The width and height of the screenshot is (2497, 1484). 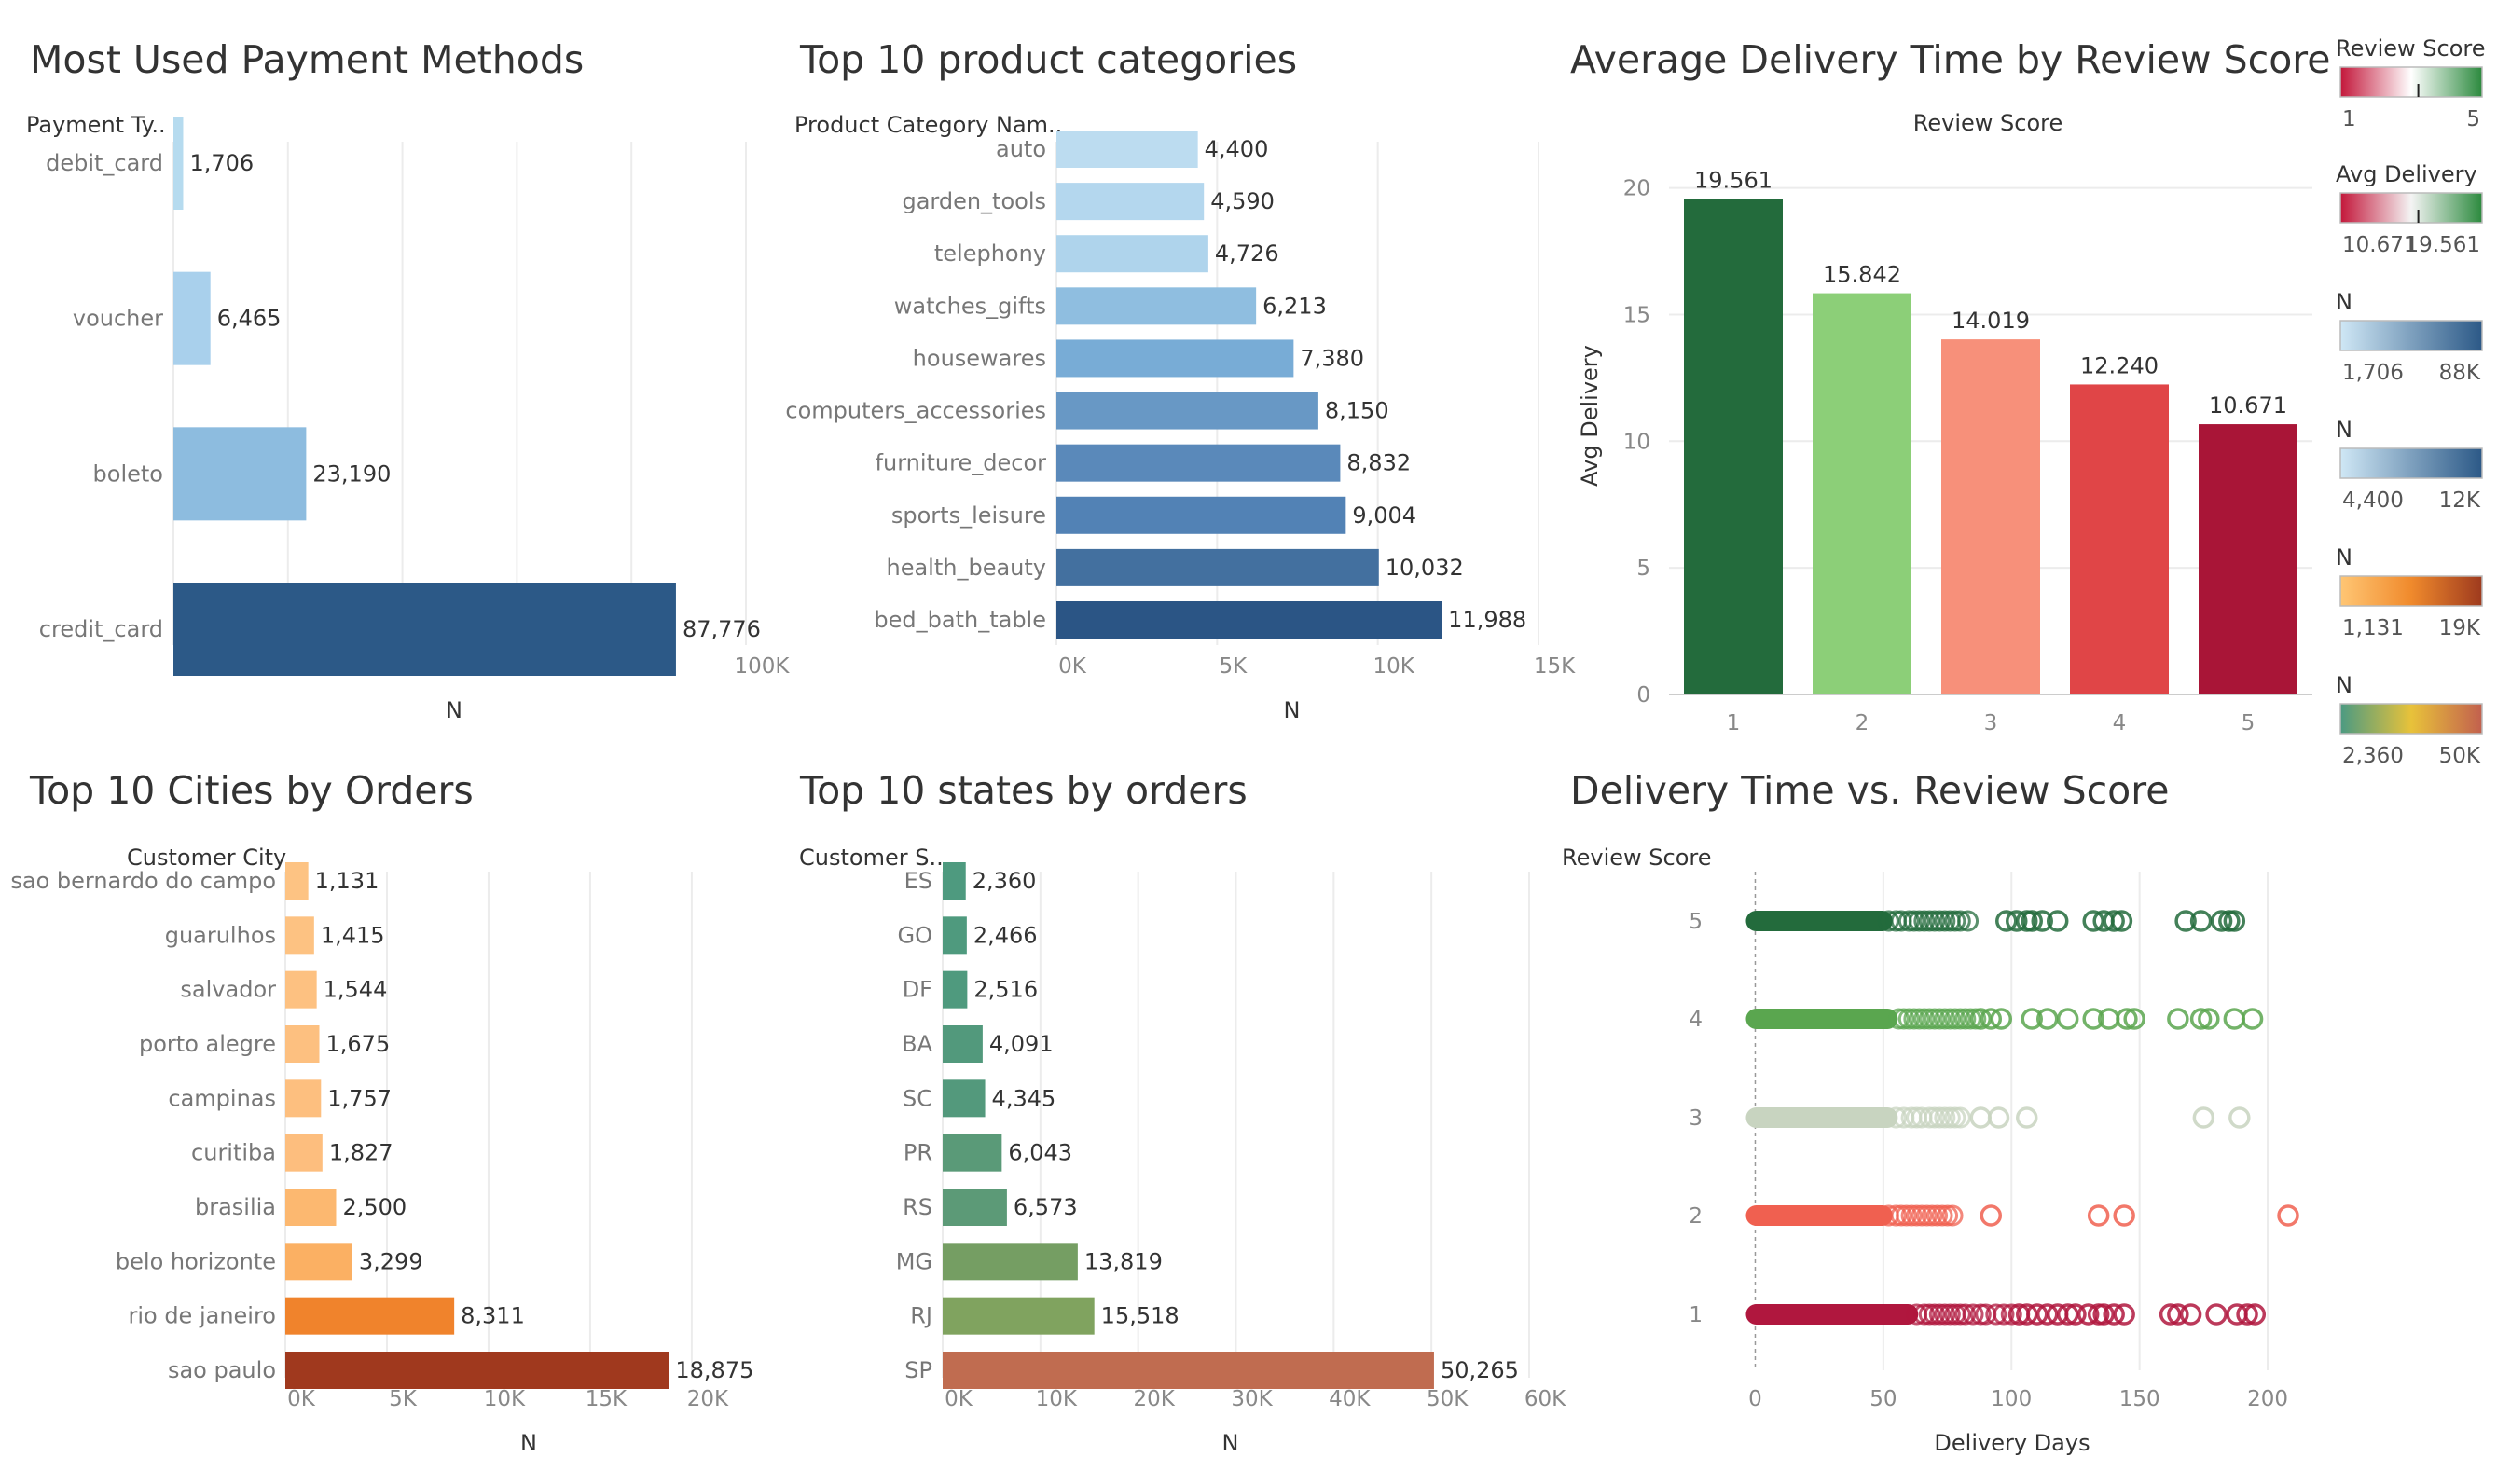 I want to click on value-label: 6,043, so click(x=1040, y=1153).